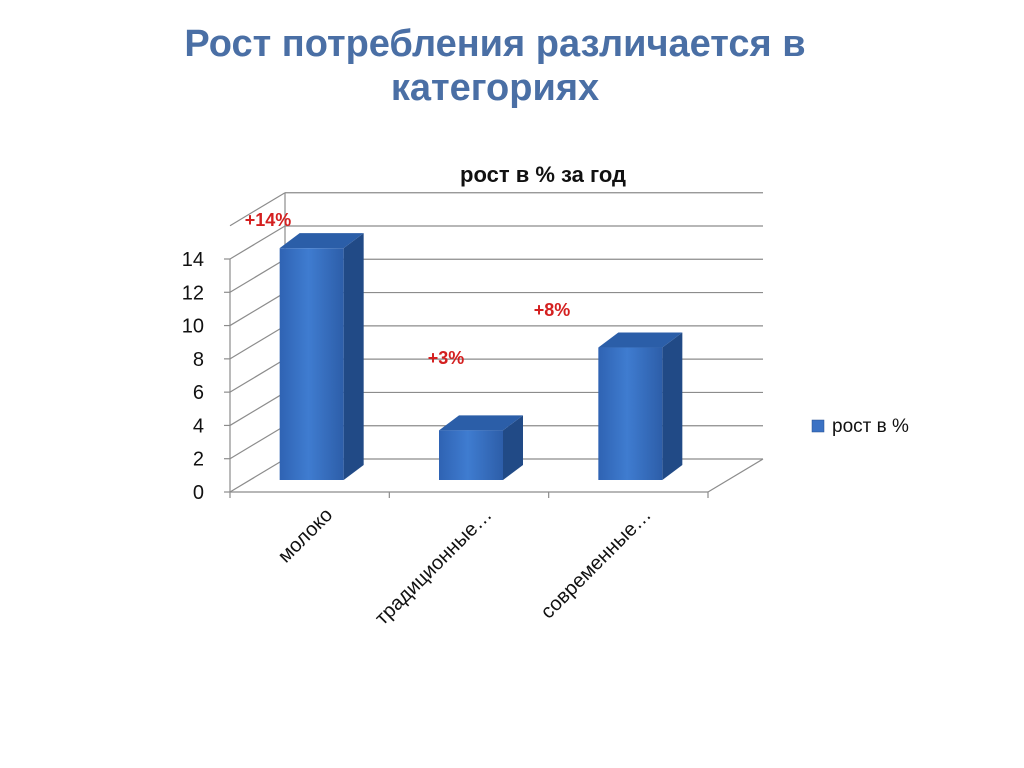 The height and width of the screenshot is (768, 1024). What do you see at coordinates (198, 393) in the screenshot?
I see `y-tick-label: 6` at bounding box center [198, 393].